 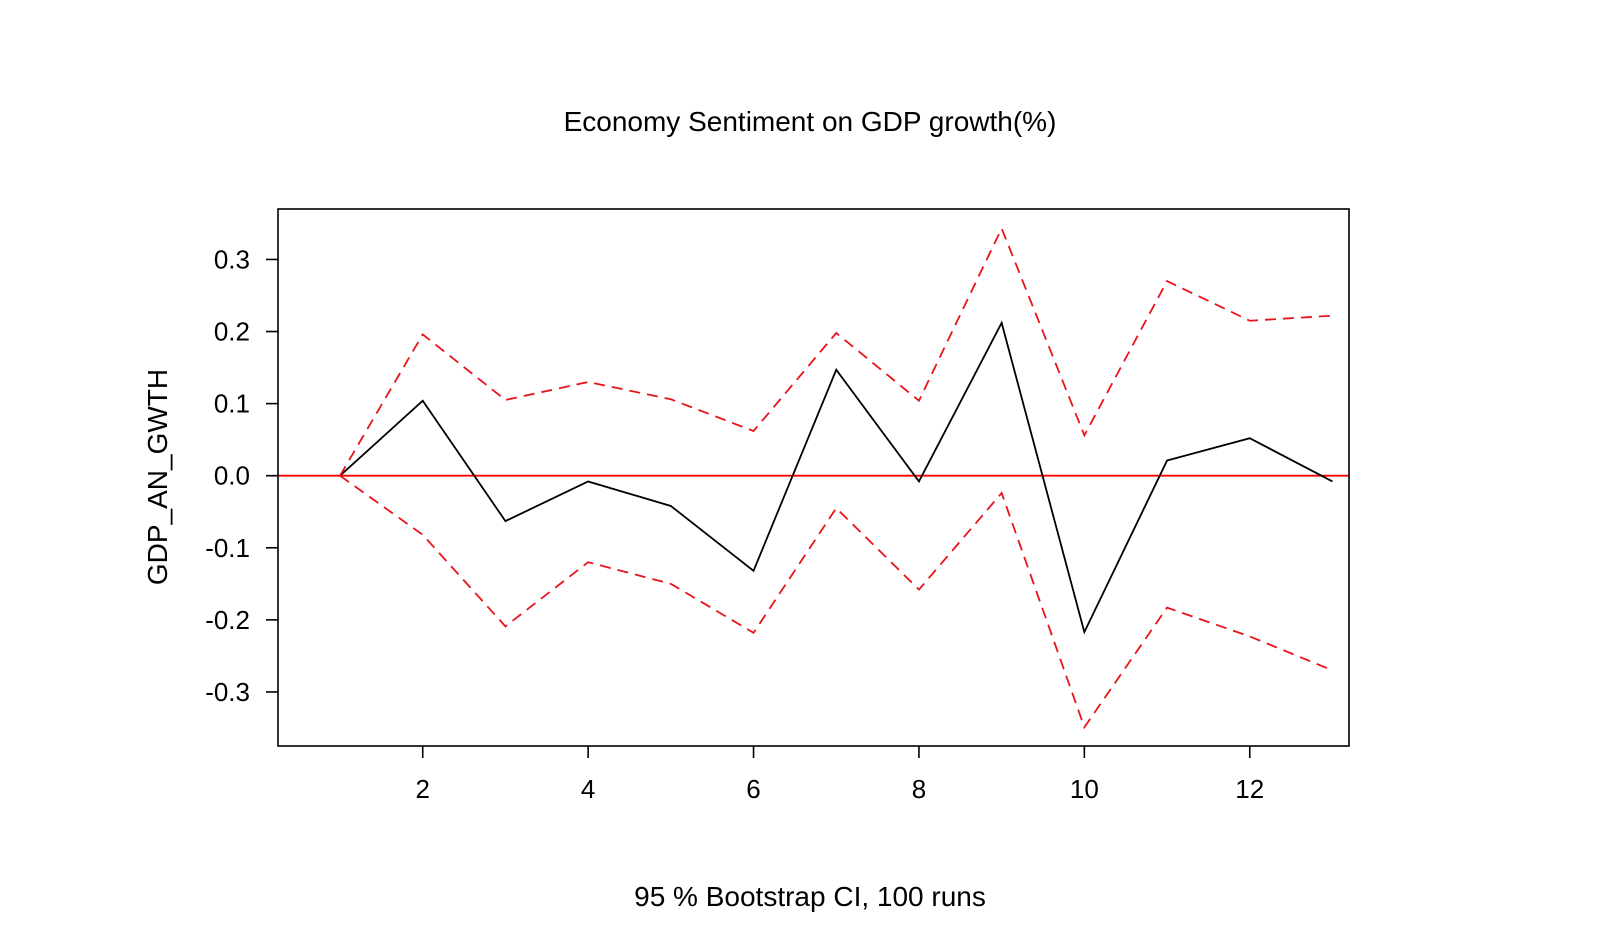 What do you see at coordinates (1084, 789) in the screenshot?
I see `x-tick-label: 10` at bounding box center [1084, 789].